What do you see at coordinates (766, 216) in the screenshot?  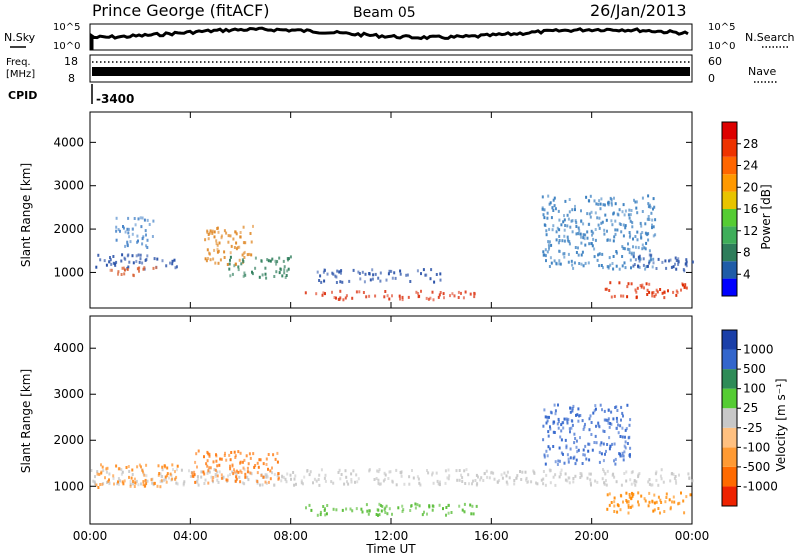 I see `power-colorbar-label: Power [dB]` at bounding box center [766, 216].